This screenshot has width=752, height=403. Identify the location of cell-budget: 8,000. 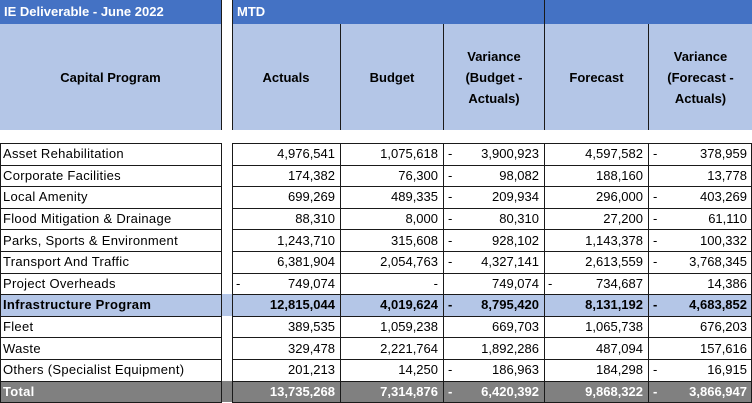
(421, 219).